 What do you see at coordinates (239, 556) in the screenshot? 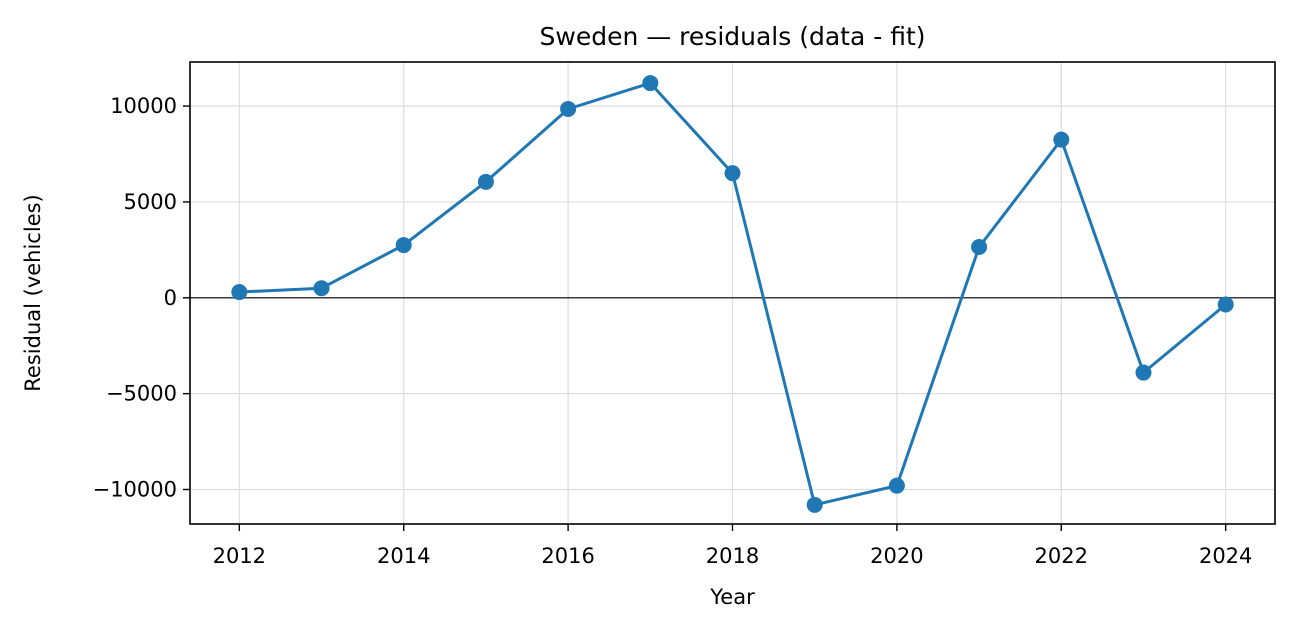
I see `x-tick-label: 2012` at bounding box center [239, 556].